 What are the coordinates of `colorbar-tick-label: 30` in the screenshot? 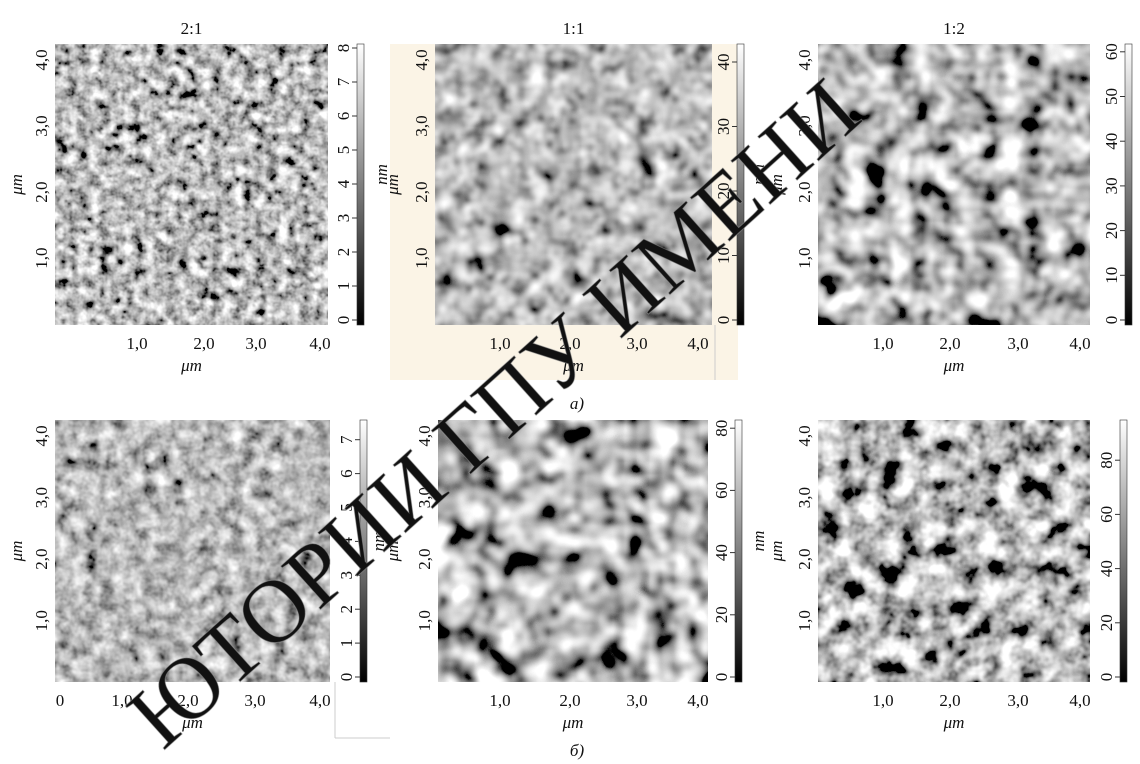 It's located at (723, 126).